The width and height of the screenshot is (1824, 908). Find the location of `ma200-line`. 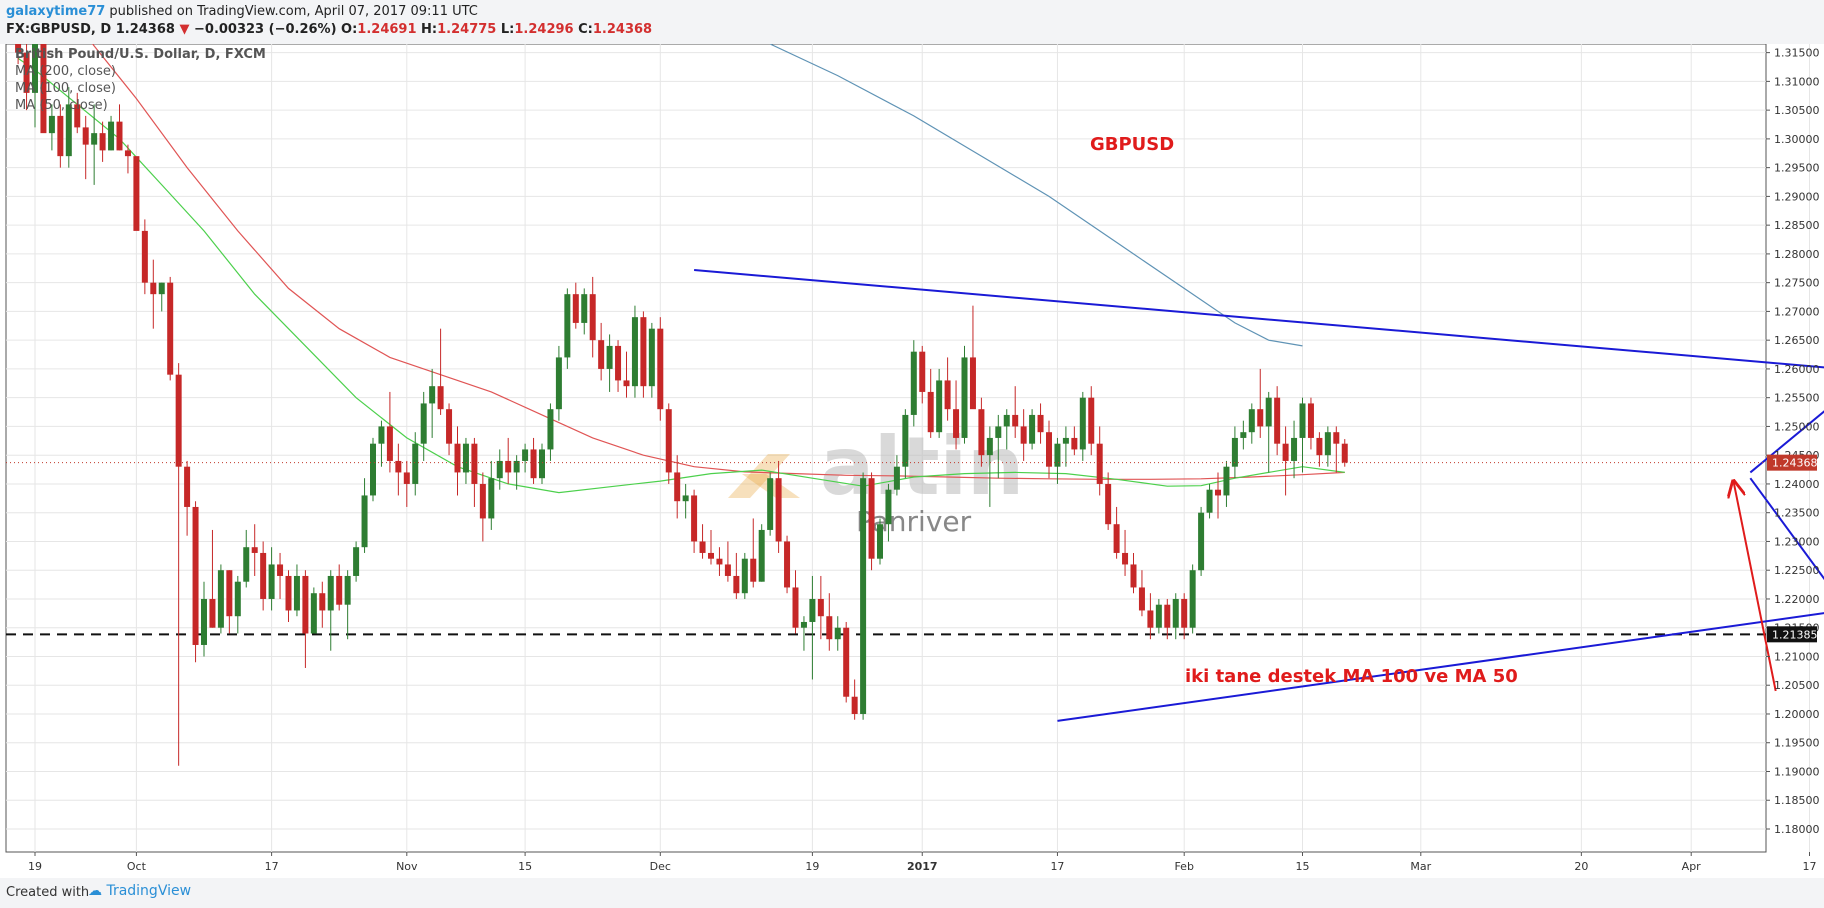

ma200-line is located at coordinates (1036, 195).